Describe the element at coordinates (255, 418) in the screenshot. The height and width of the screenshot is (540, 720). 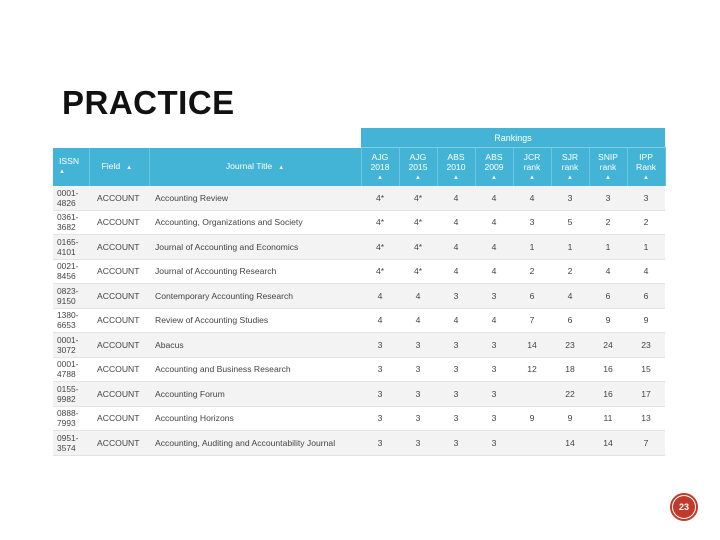
I see `journal-title-cell: Accounting Horizons` at that location.